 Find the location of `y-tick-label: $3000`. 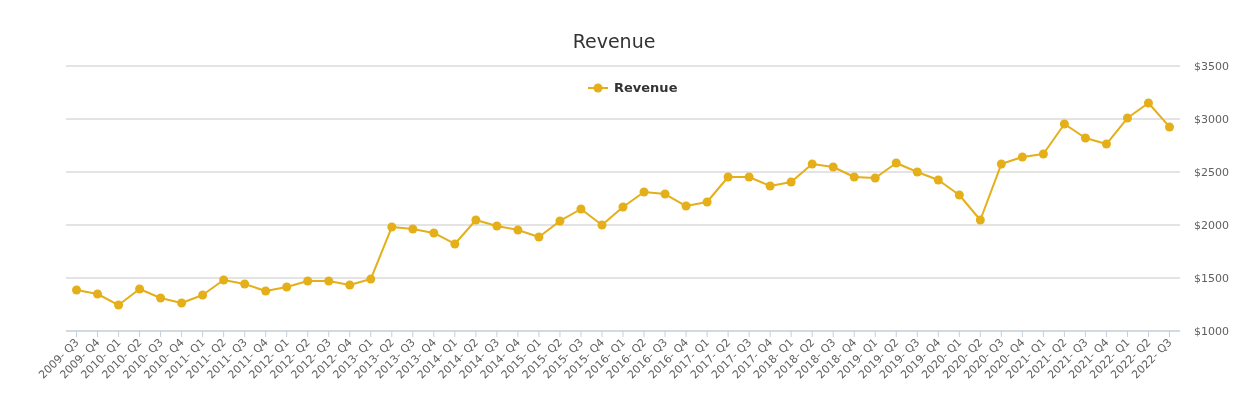

y-tick-label: $3000 is located at coordinates (1211, 119).